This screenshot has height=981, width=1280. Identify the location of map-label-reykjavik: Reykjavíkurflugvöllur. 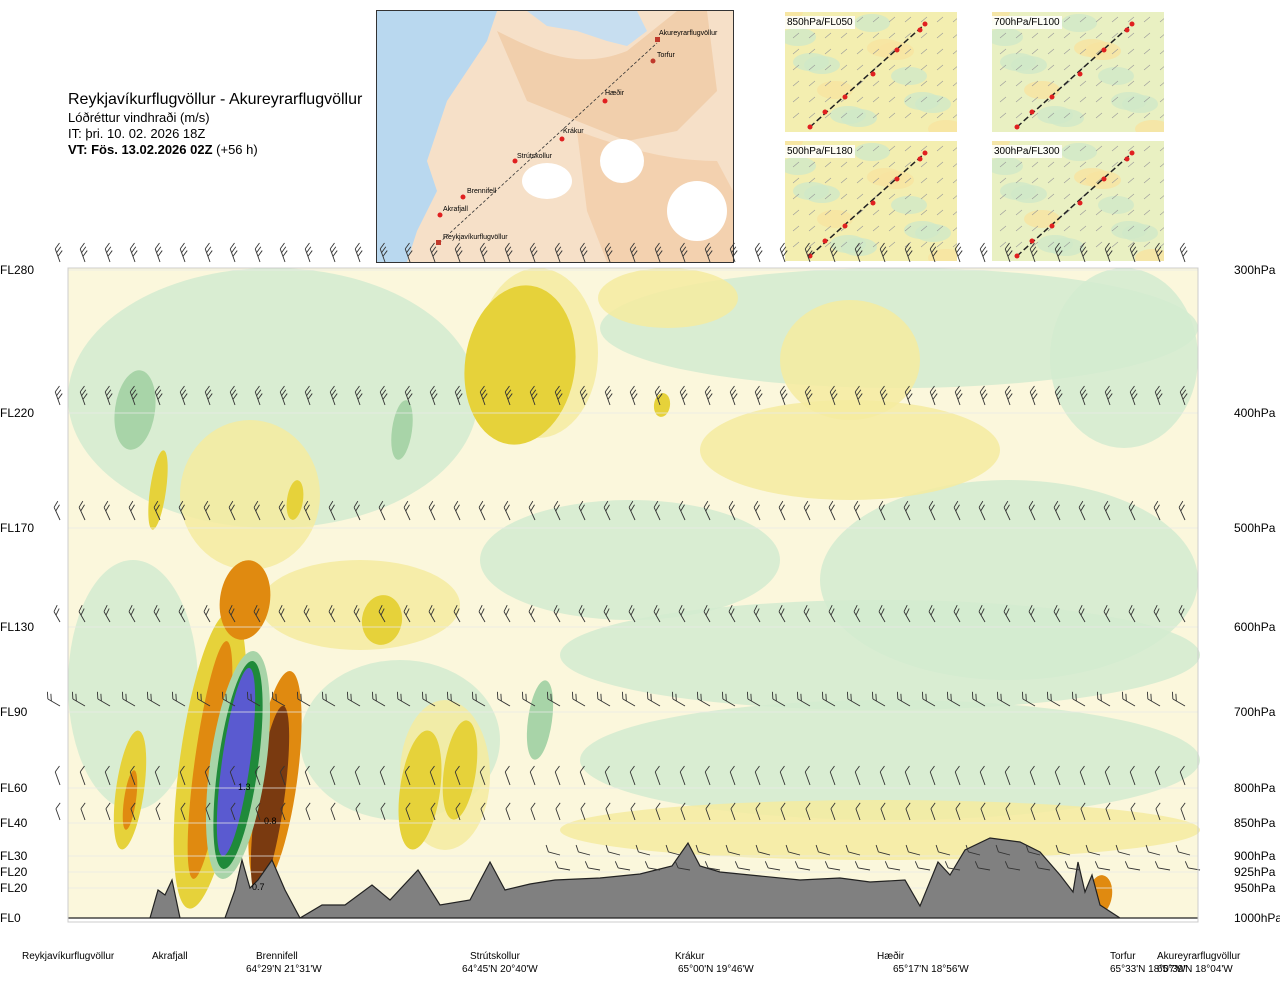
(475, 237).